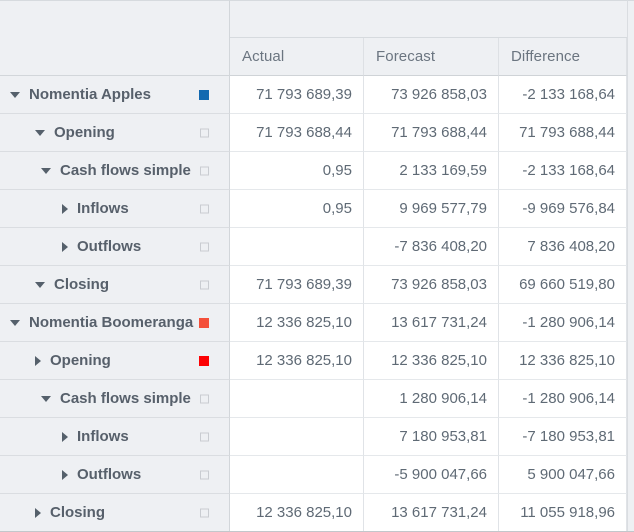 The width and height of the screenshot is (634, 532). I want to click on forecast-value-cell: 7 180 953,81, so click(431, 437).